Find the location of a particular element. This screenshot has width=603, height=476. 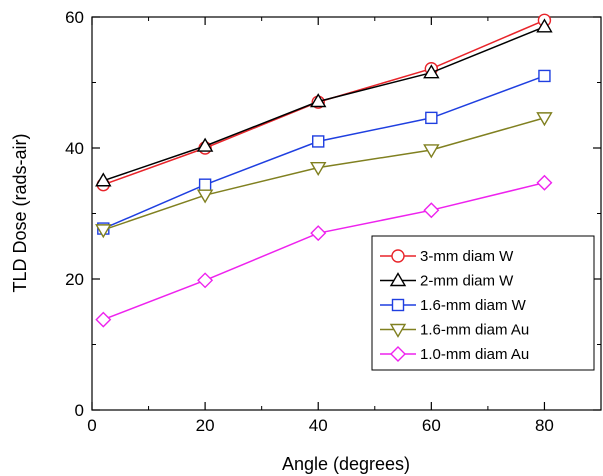

legend-label: 1.0-mm diam Au is located at coordinates (474, 354).